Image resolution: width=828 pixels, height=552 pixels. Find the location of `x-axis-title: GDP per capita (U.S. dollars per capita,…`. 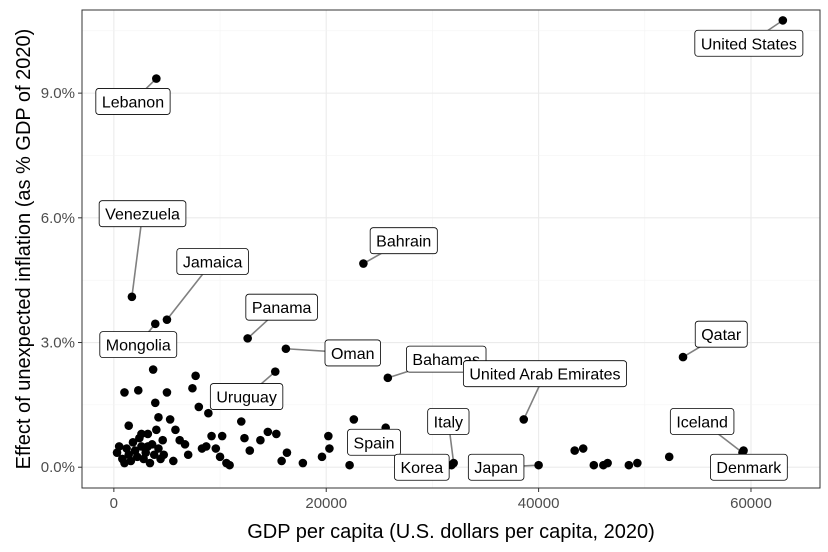

x-axis-title: GDP per capita (U.S. dollars per capita,… is located at coordinates (451, 532).